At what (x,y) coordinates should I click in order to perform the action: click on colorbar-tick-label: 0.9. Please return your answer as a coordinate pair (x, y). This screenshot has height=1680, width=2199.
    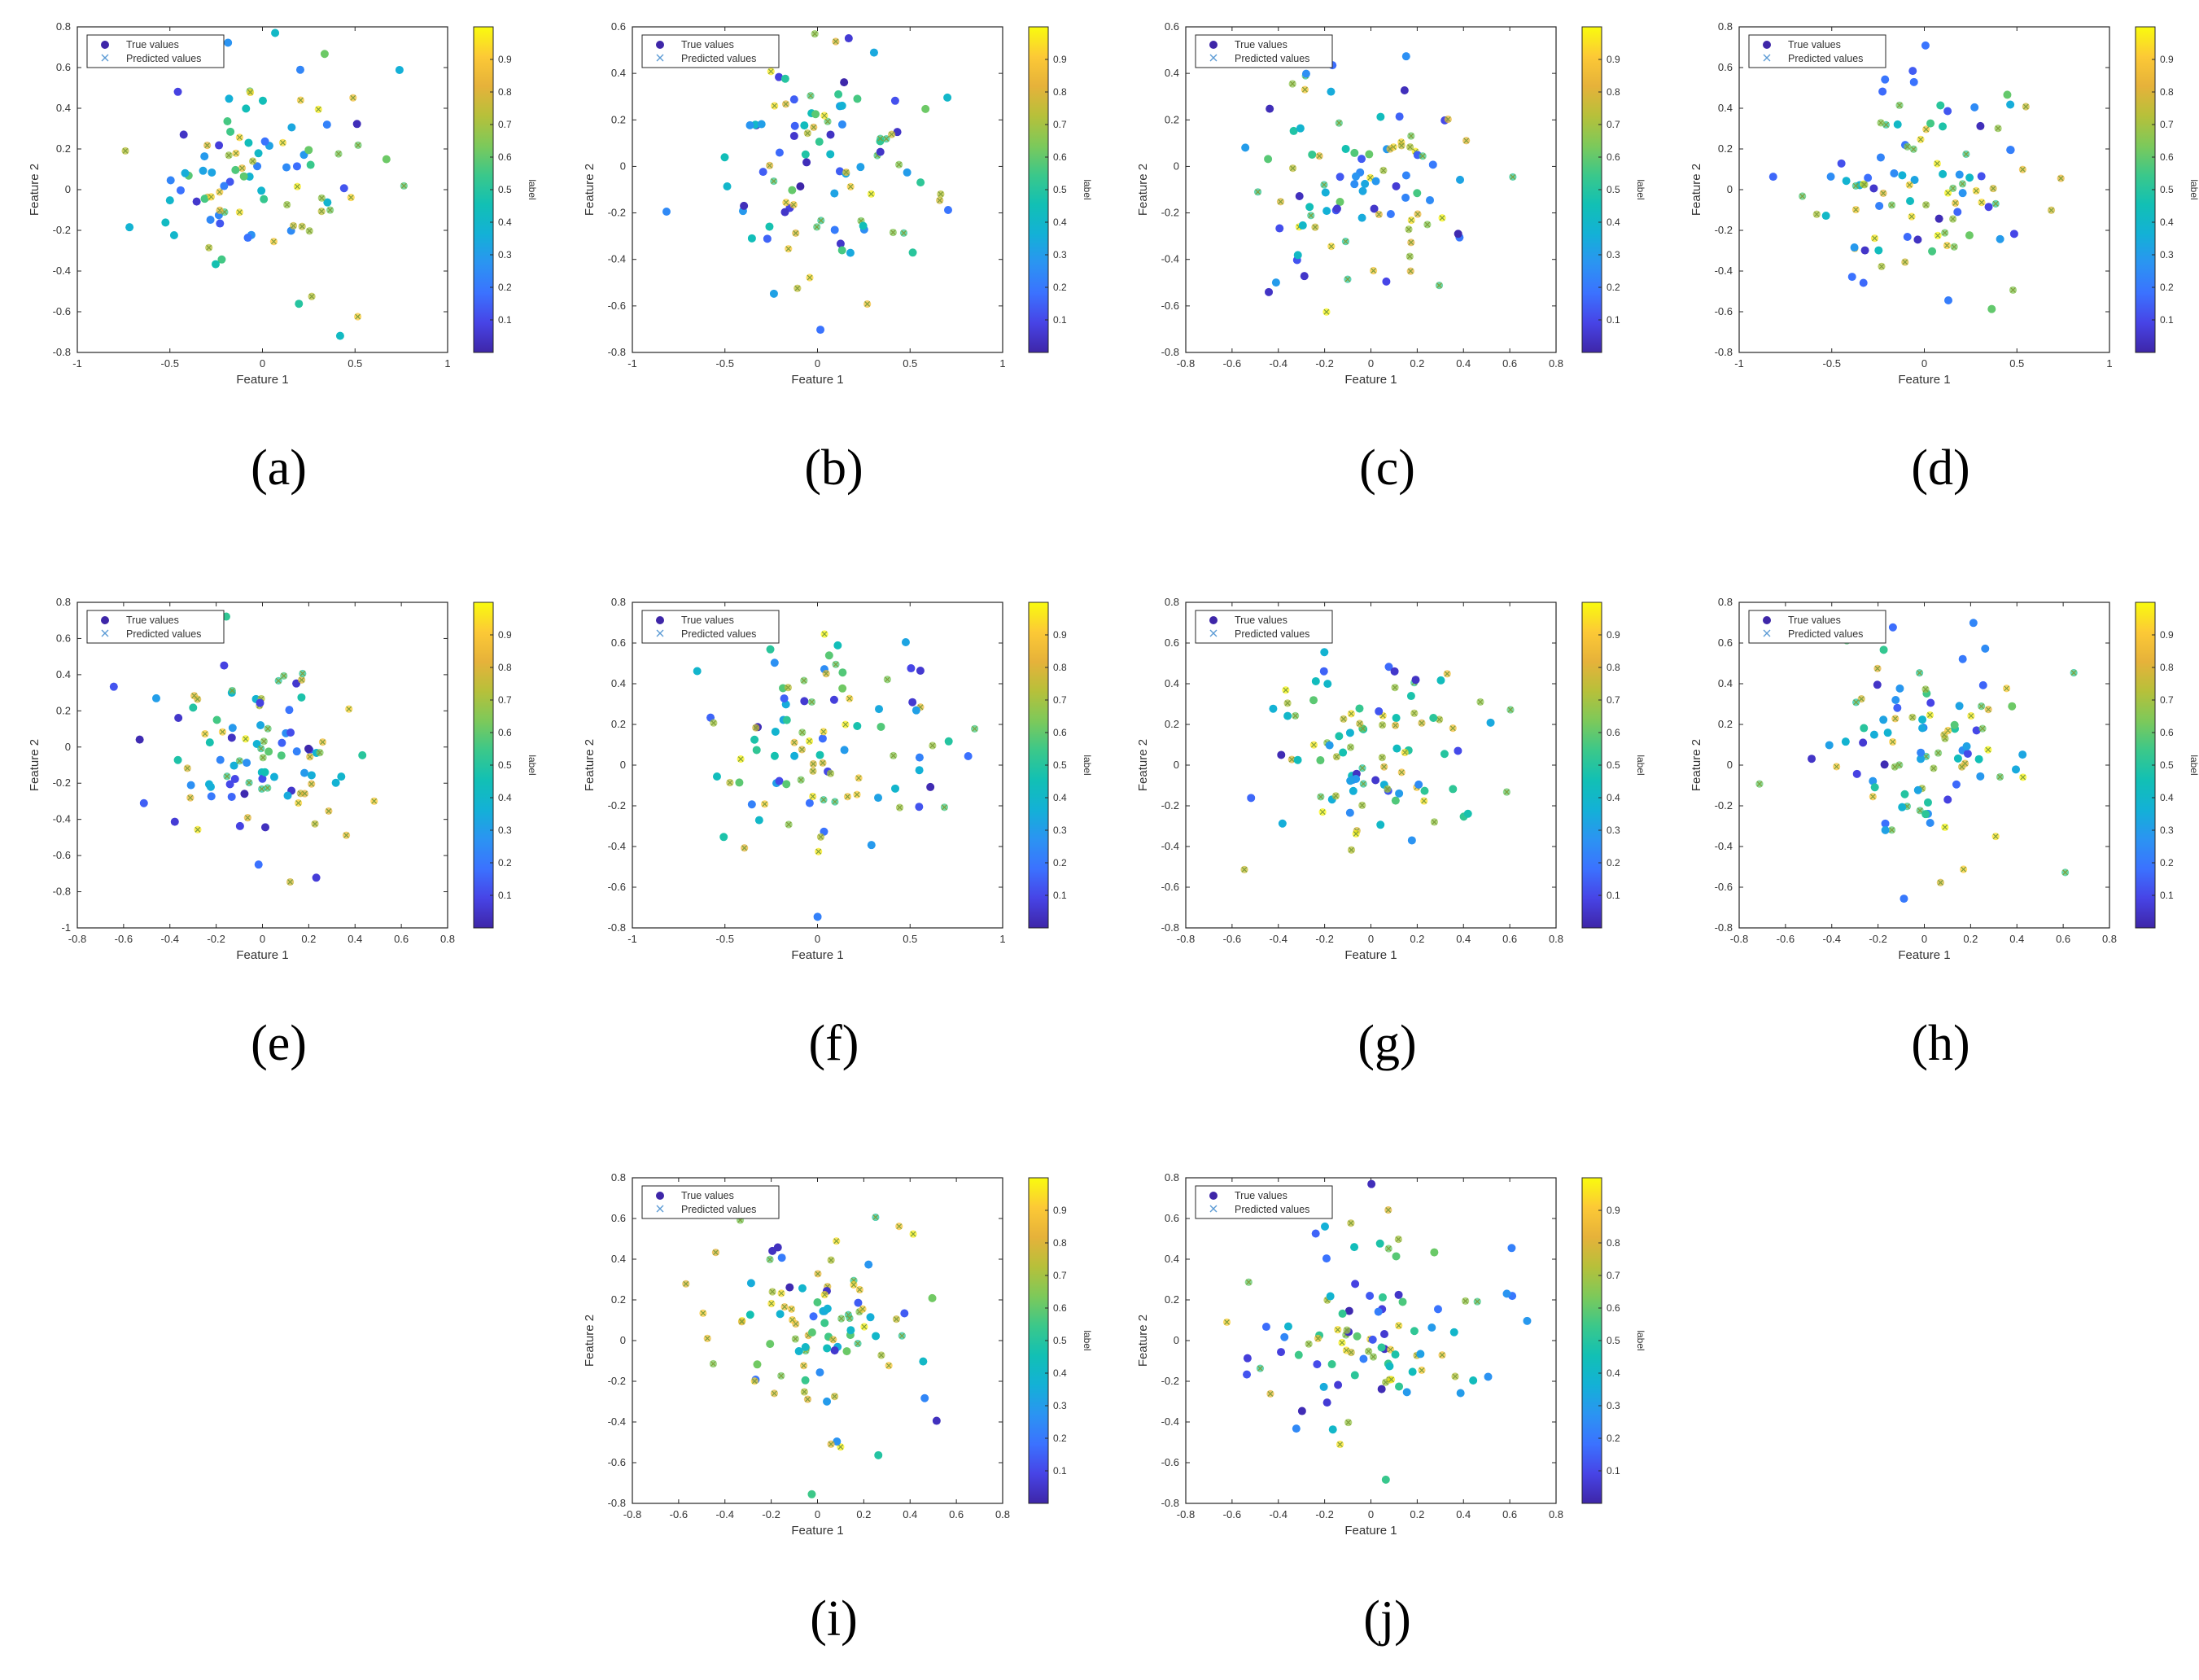
    Looking at the image, I should click on (2167, 635).